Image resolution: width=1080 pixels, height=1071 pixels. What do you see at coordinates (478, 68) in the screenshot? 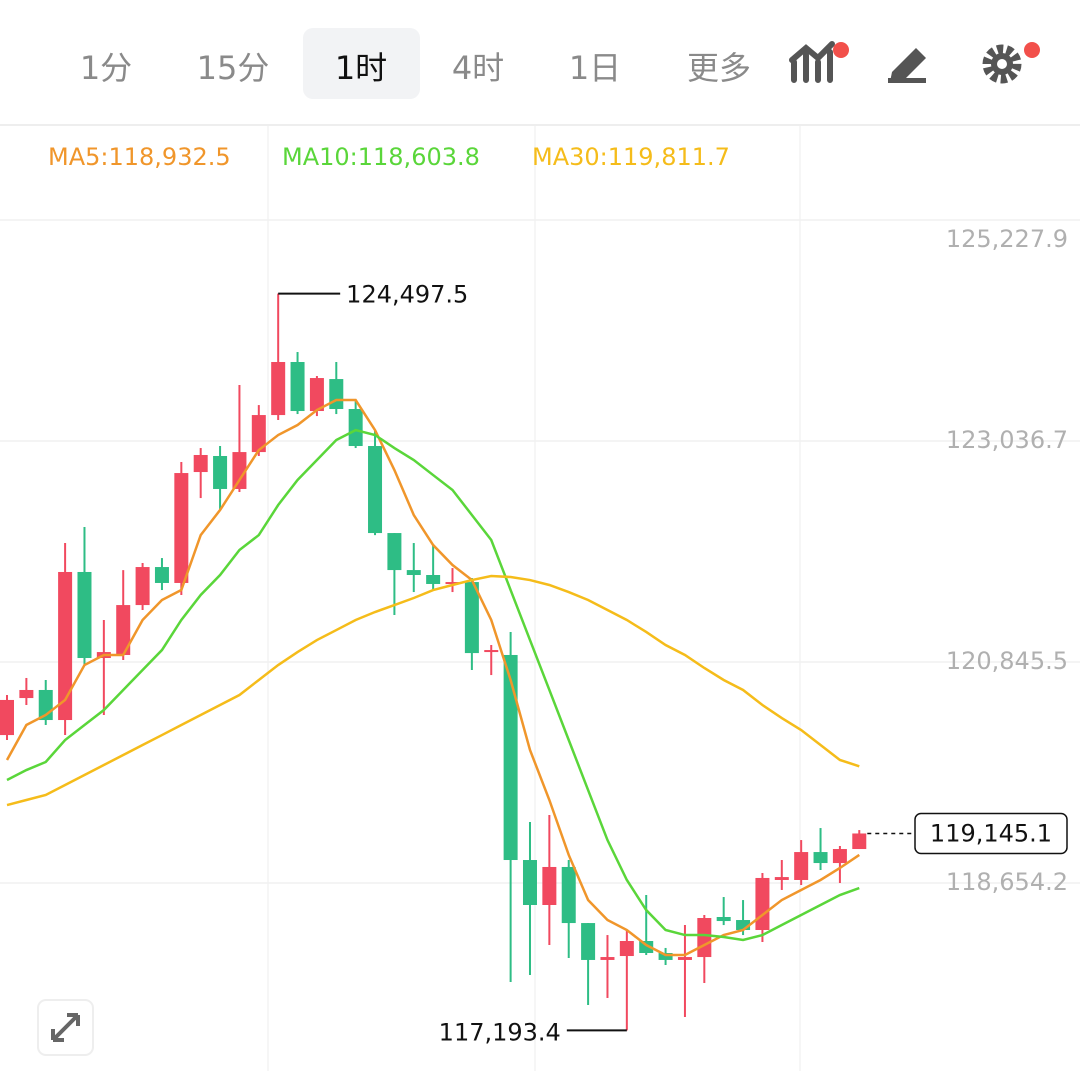
I see `tab: 4时` at bounding box center [478, 68].